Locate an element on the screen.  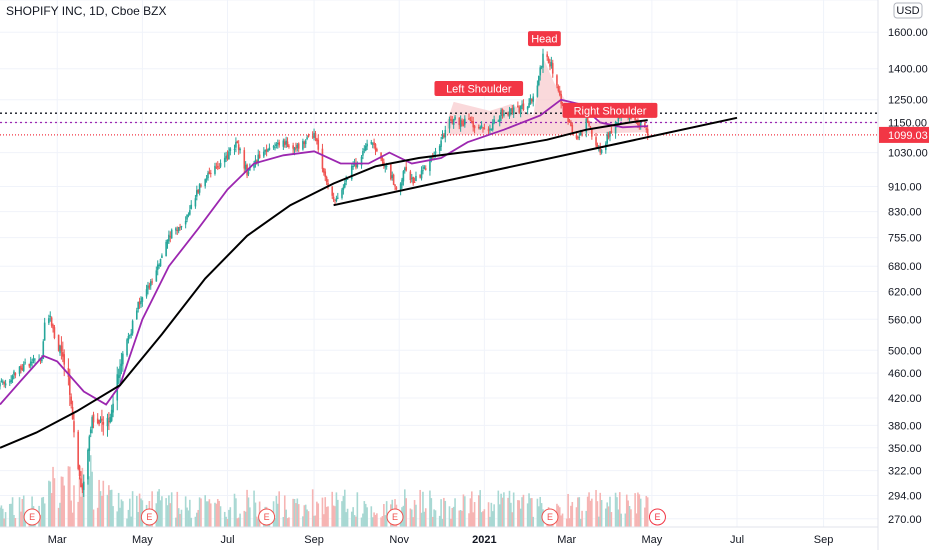
neckline-group is located at coordinates (535, 161).